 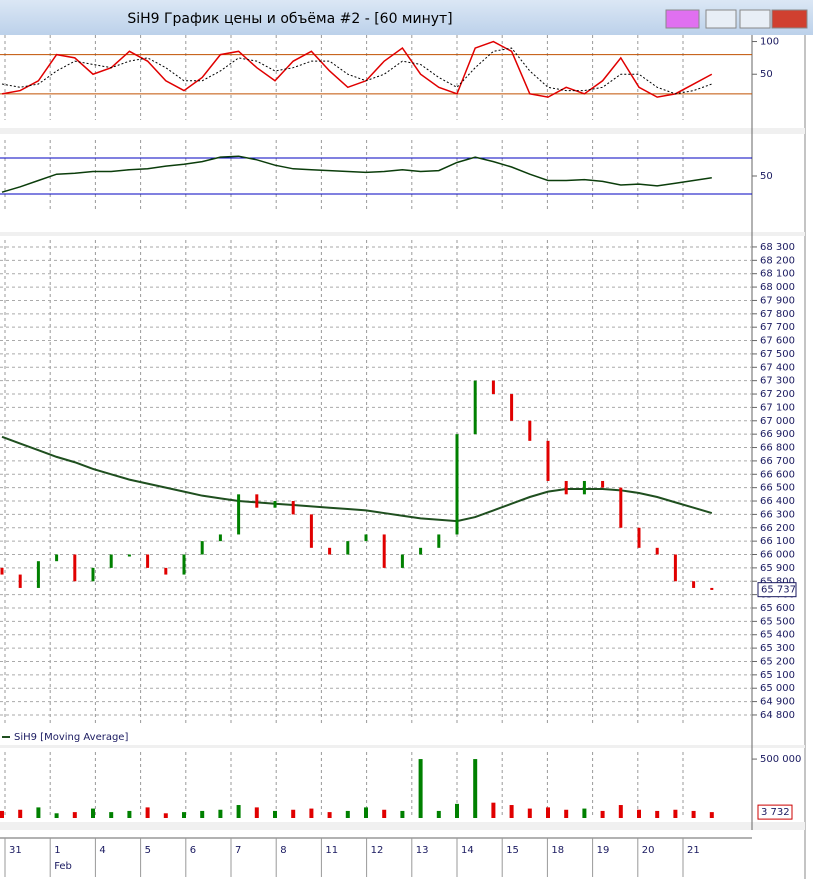 What do you see at coordinates (777, 528) in the screenshot?
I see `y-tick-label: 66 200` at bounding box center [777, 528].